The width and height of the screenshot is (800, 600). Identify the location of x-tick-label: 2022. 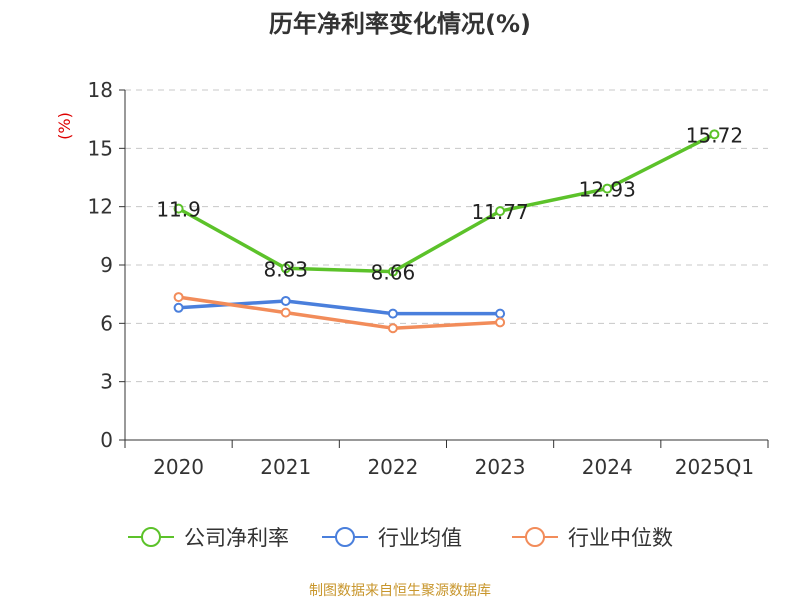
(392, 467).